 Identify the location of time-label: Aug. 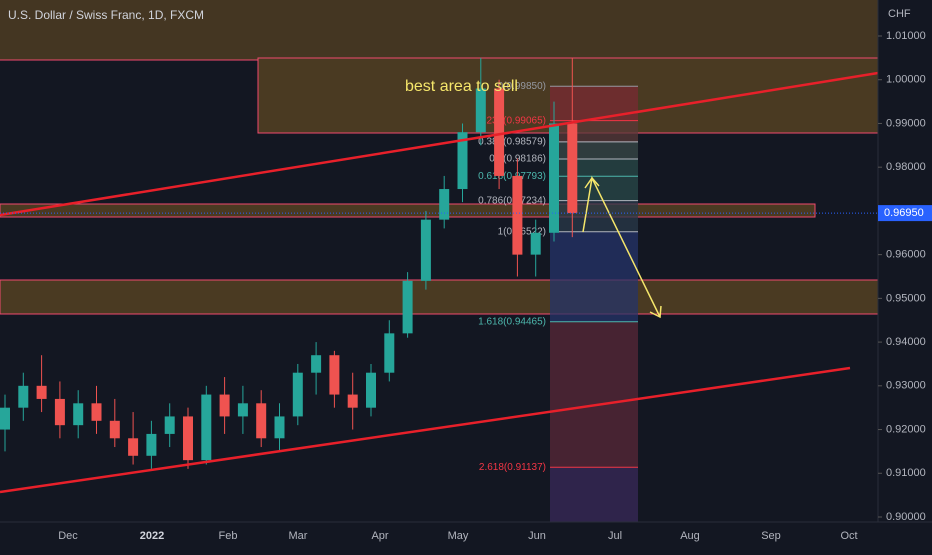
(690, 536).